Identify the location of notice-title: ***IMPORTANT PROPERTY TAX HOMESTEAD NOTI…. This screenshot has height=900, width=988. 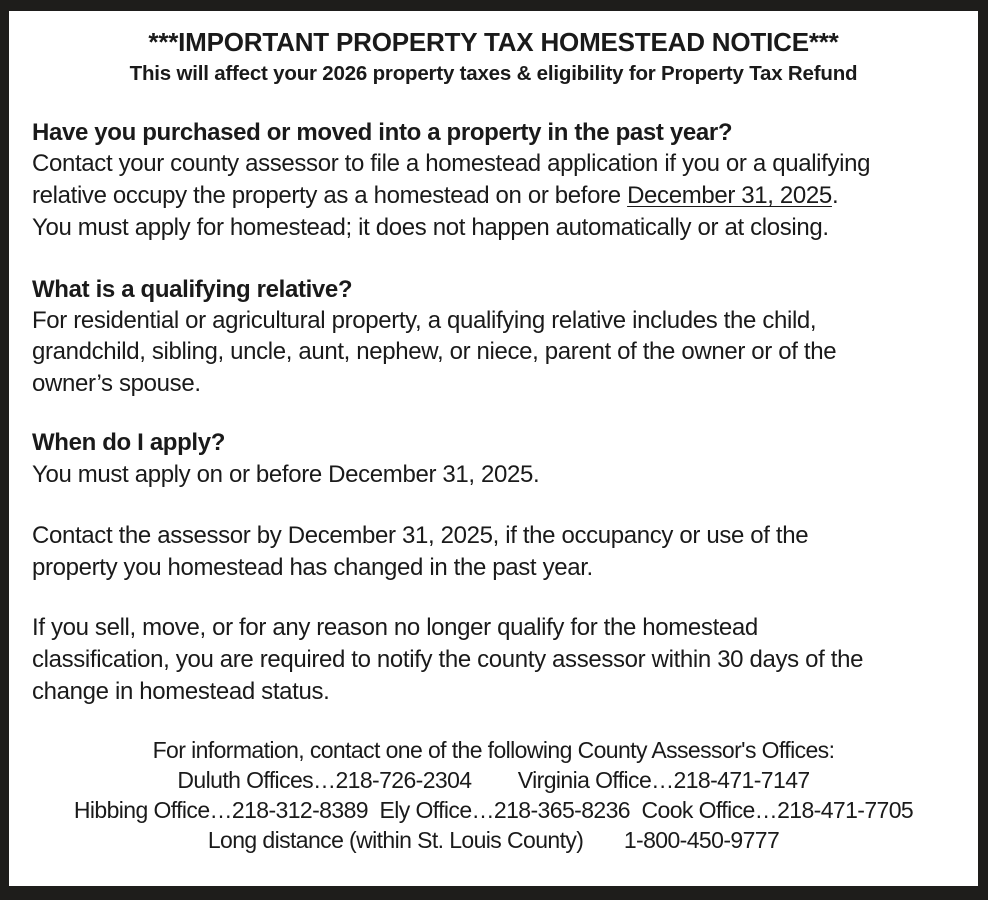
(493, 42).